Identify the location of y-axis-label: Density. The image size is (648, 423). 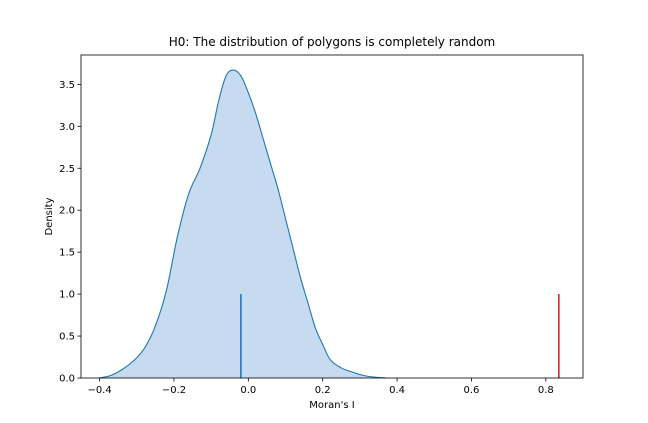
(49, 216).